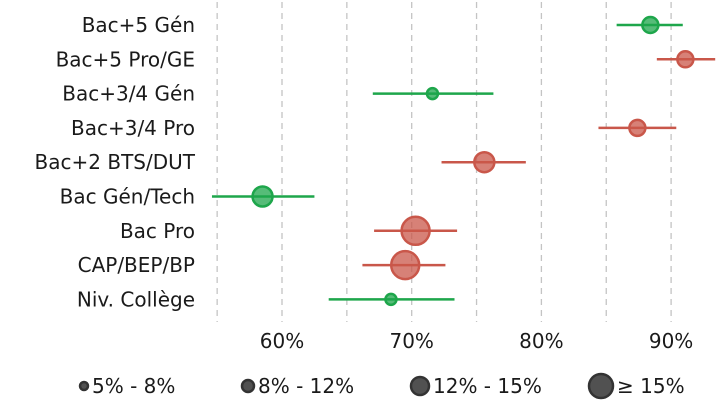  Describe the element at coordinates (671, 341) in the screenshot. I see `x-tick-label: 90%` at that location.